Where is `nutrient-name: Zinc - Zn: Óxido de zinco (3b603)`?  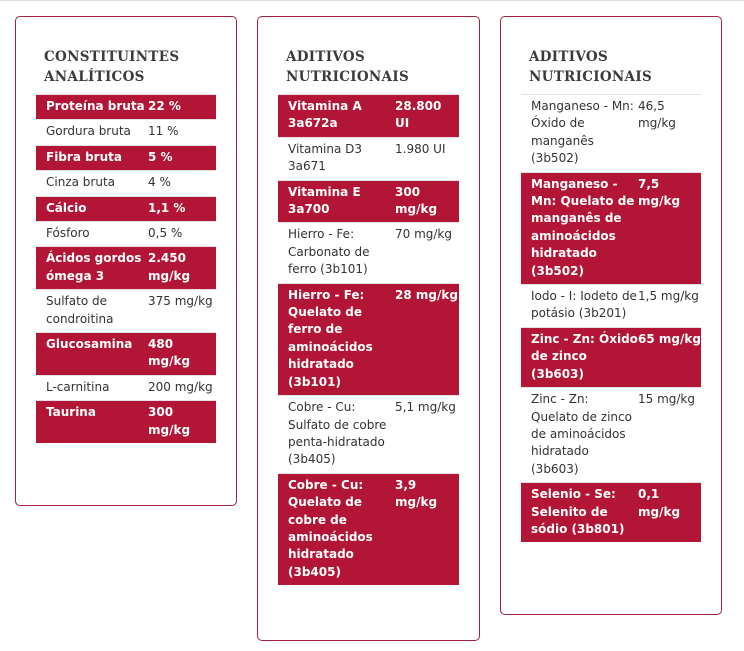 nutrient-name: Zinc - Zn: Óxido de zinco (3b603) is located at coordinates (584, 356).